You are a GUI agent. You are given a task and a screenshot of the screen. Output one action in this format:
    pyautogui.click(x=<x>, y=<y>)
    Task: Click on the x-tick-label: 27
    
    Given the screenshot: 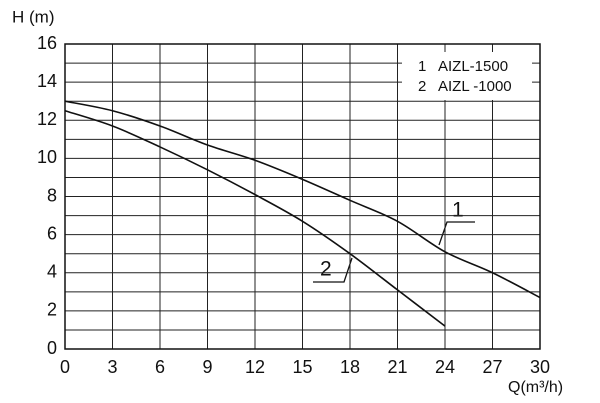 What is the action you would take?
    pyautogui.click(x=492, y=367)
    